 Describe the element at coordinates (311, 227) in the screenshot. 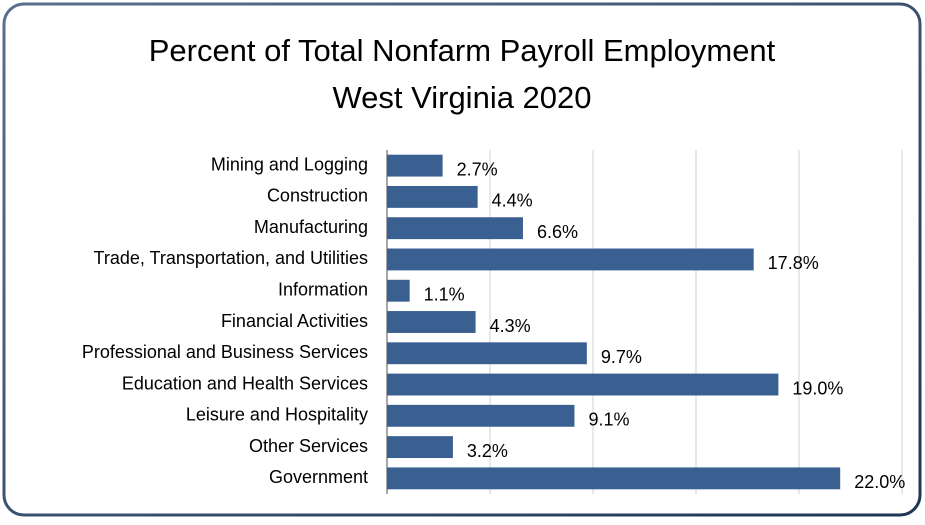

I see `y-tick-label: Manufacturing` at that location.